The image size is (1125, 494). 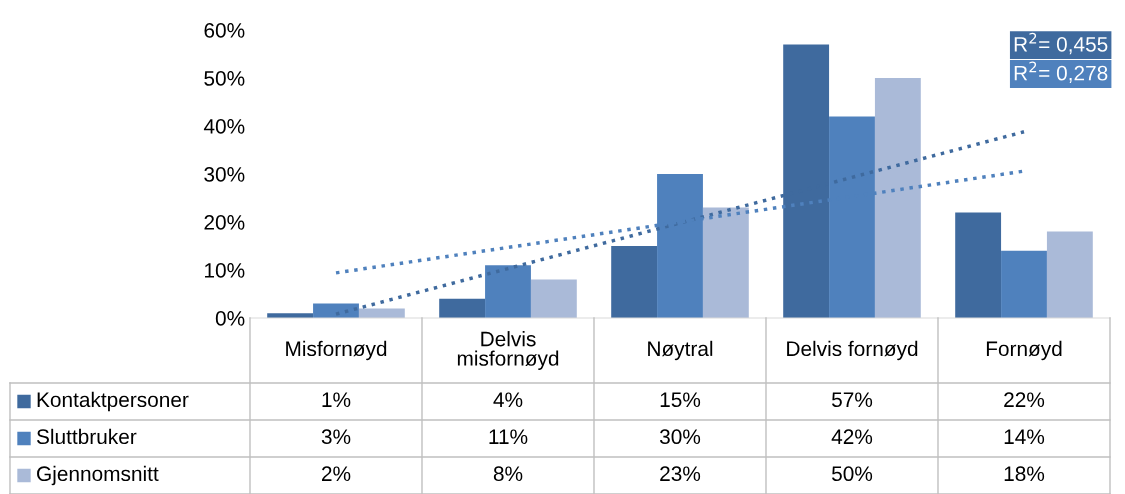 I want to click on x-tick-label: Fornøyd, so click(x=1024, y=350).